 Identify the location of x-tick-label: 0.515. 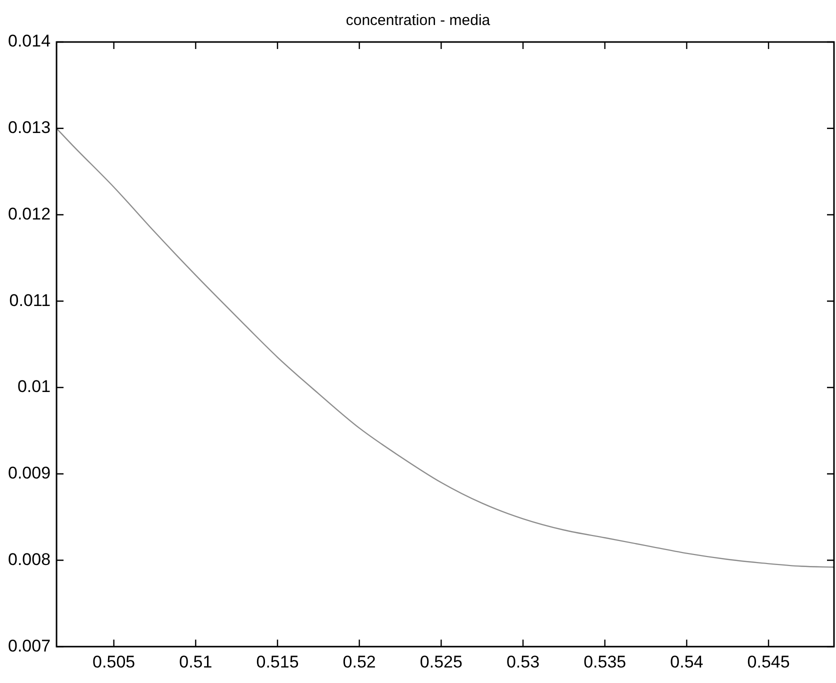
(277, 662).